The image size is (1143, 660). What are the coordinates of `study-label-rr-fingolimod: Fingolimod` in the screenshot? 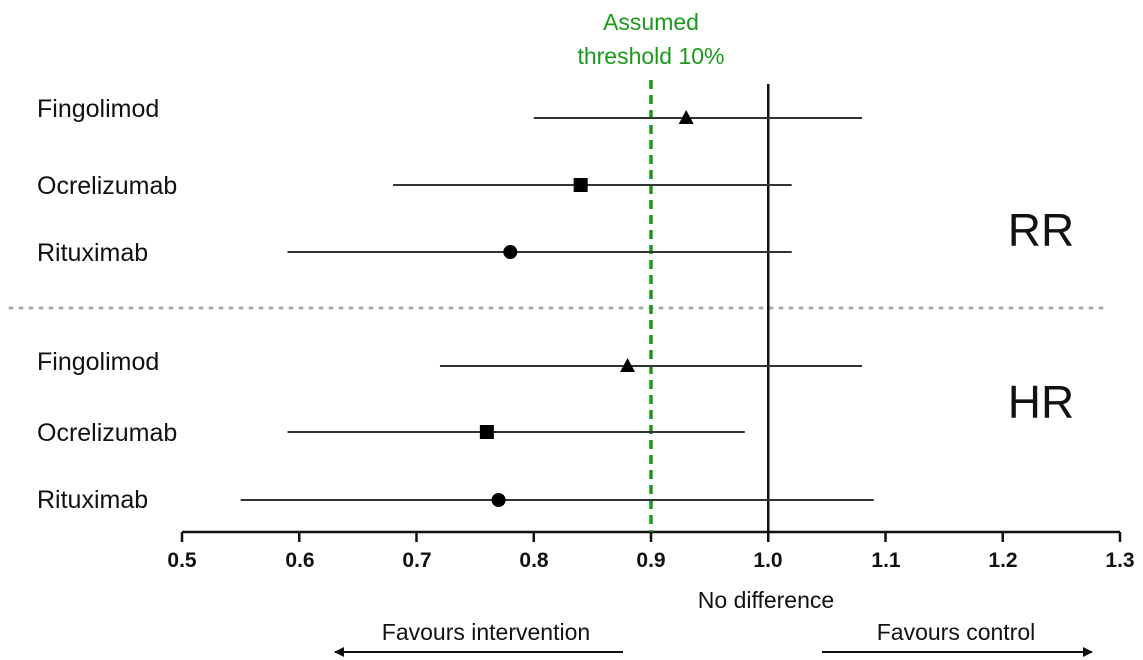 It's located at (98, 109).